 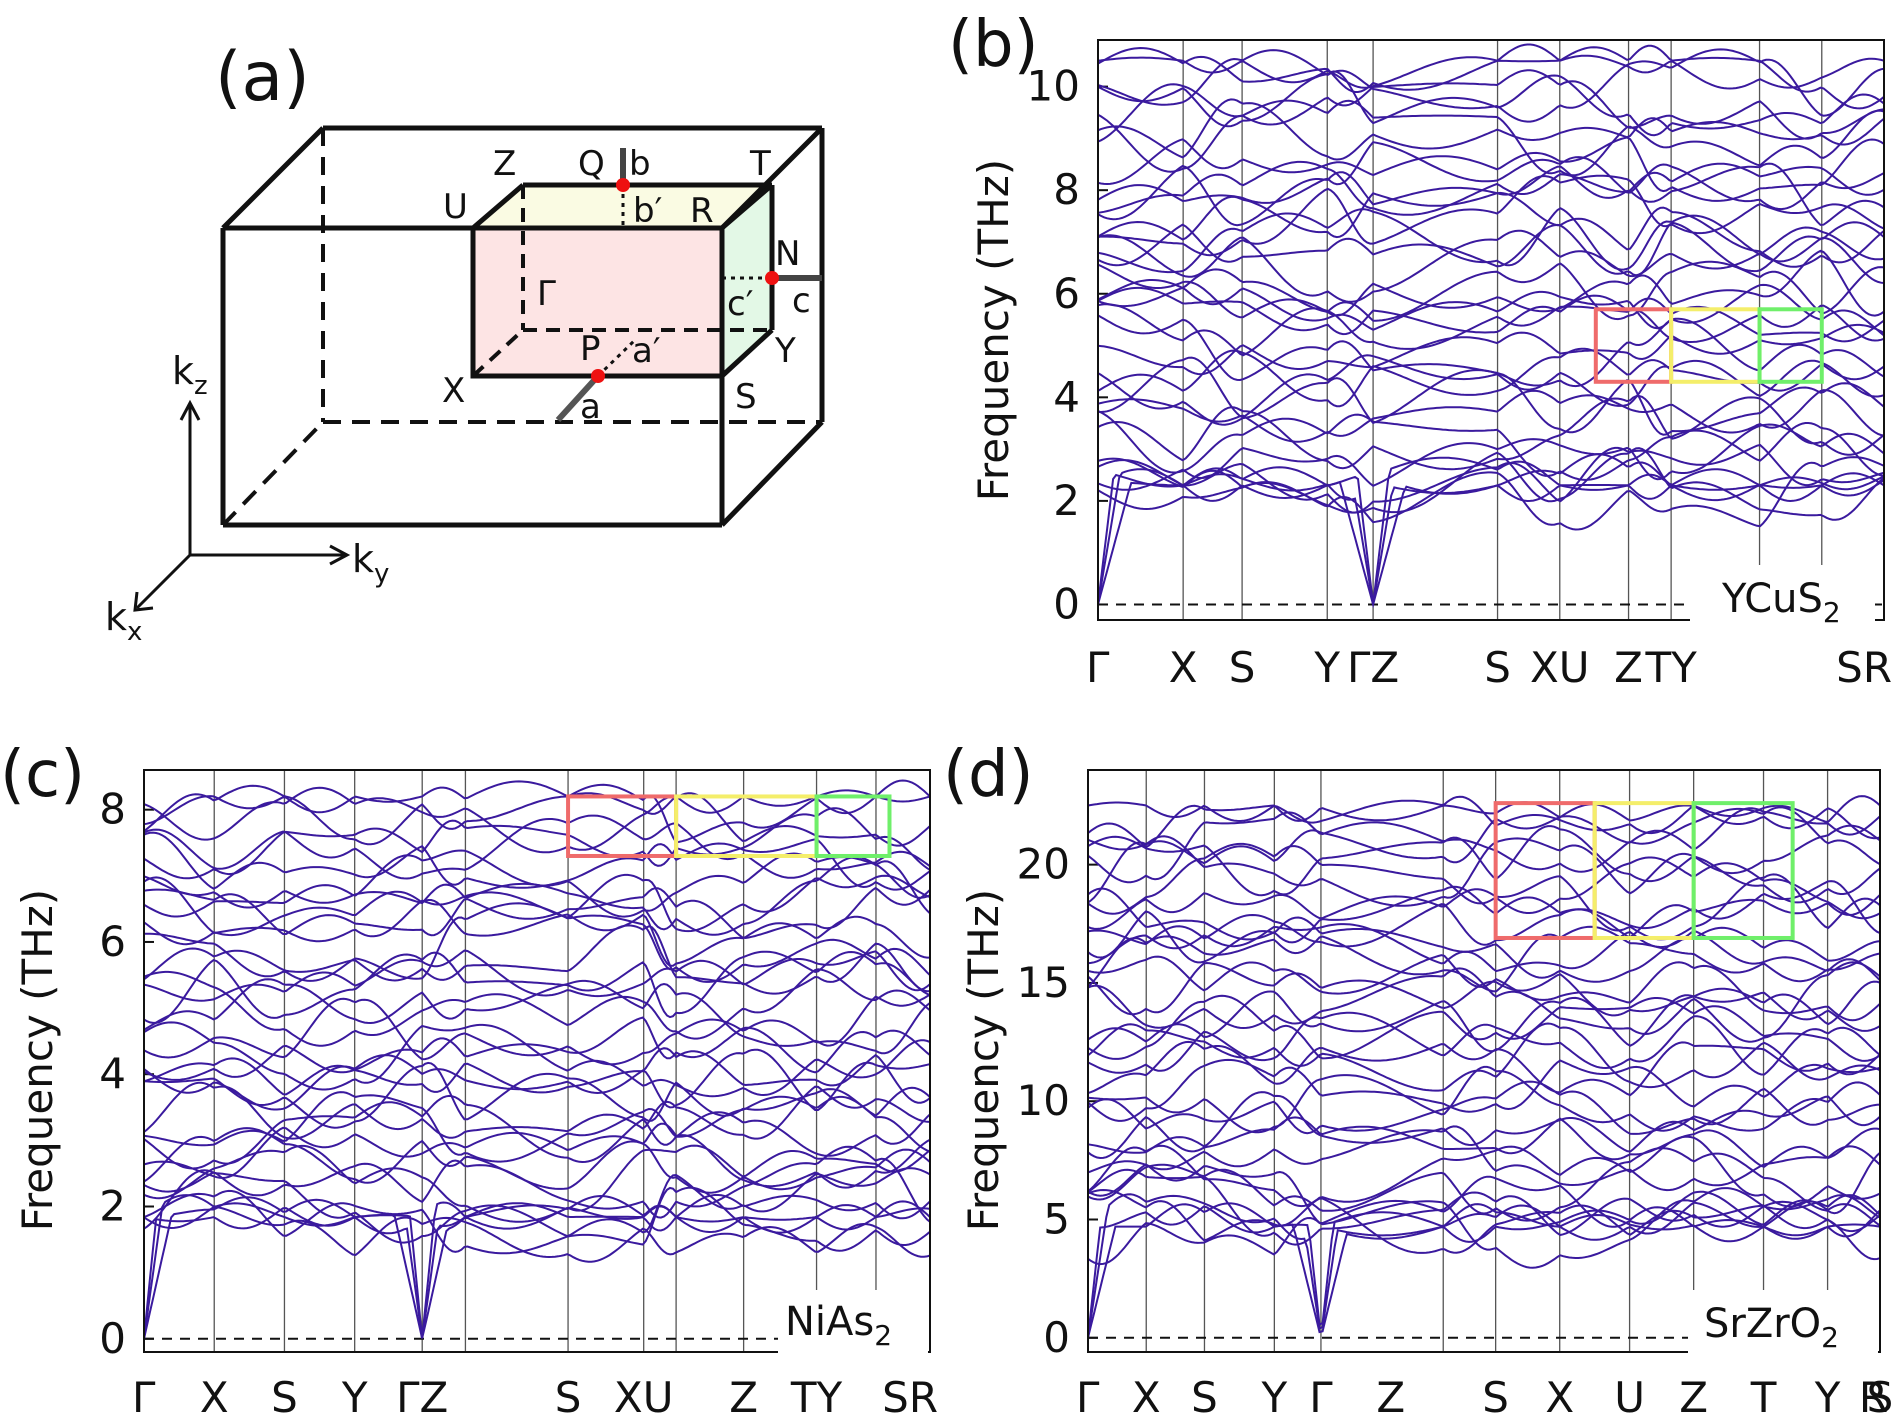 What do you see at coordinates (598, 376) in the screenshot?
I see `point-a-marker` at bounding box center [598, 376].